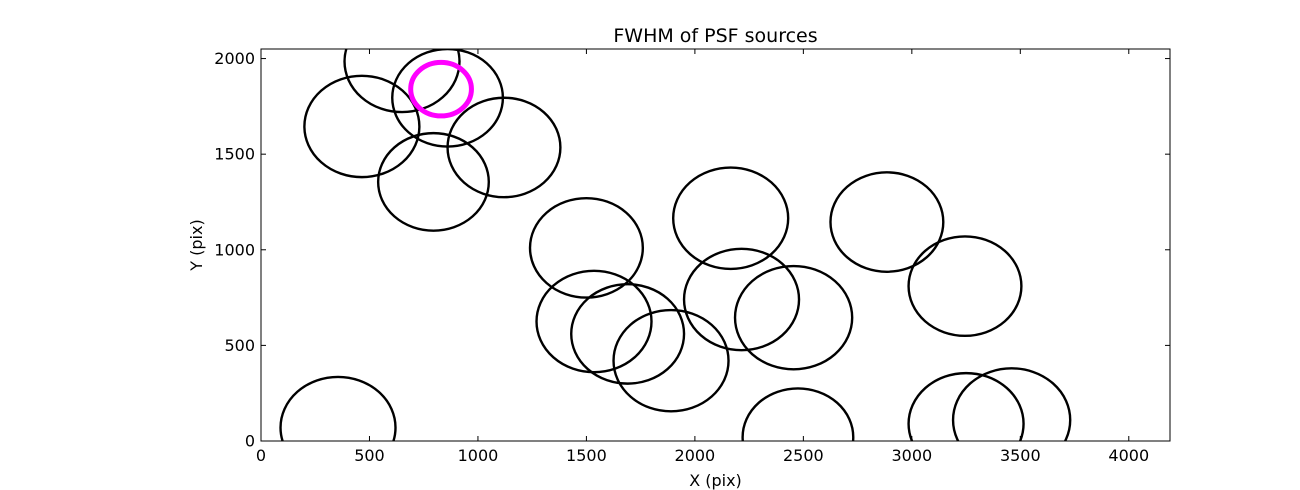  What do you see at coordinates (695, 455) in the screenshot?
I see `x-tick-label: 2000` at bounding box center [695, 455].